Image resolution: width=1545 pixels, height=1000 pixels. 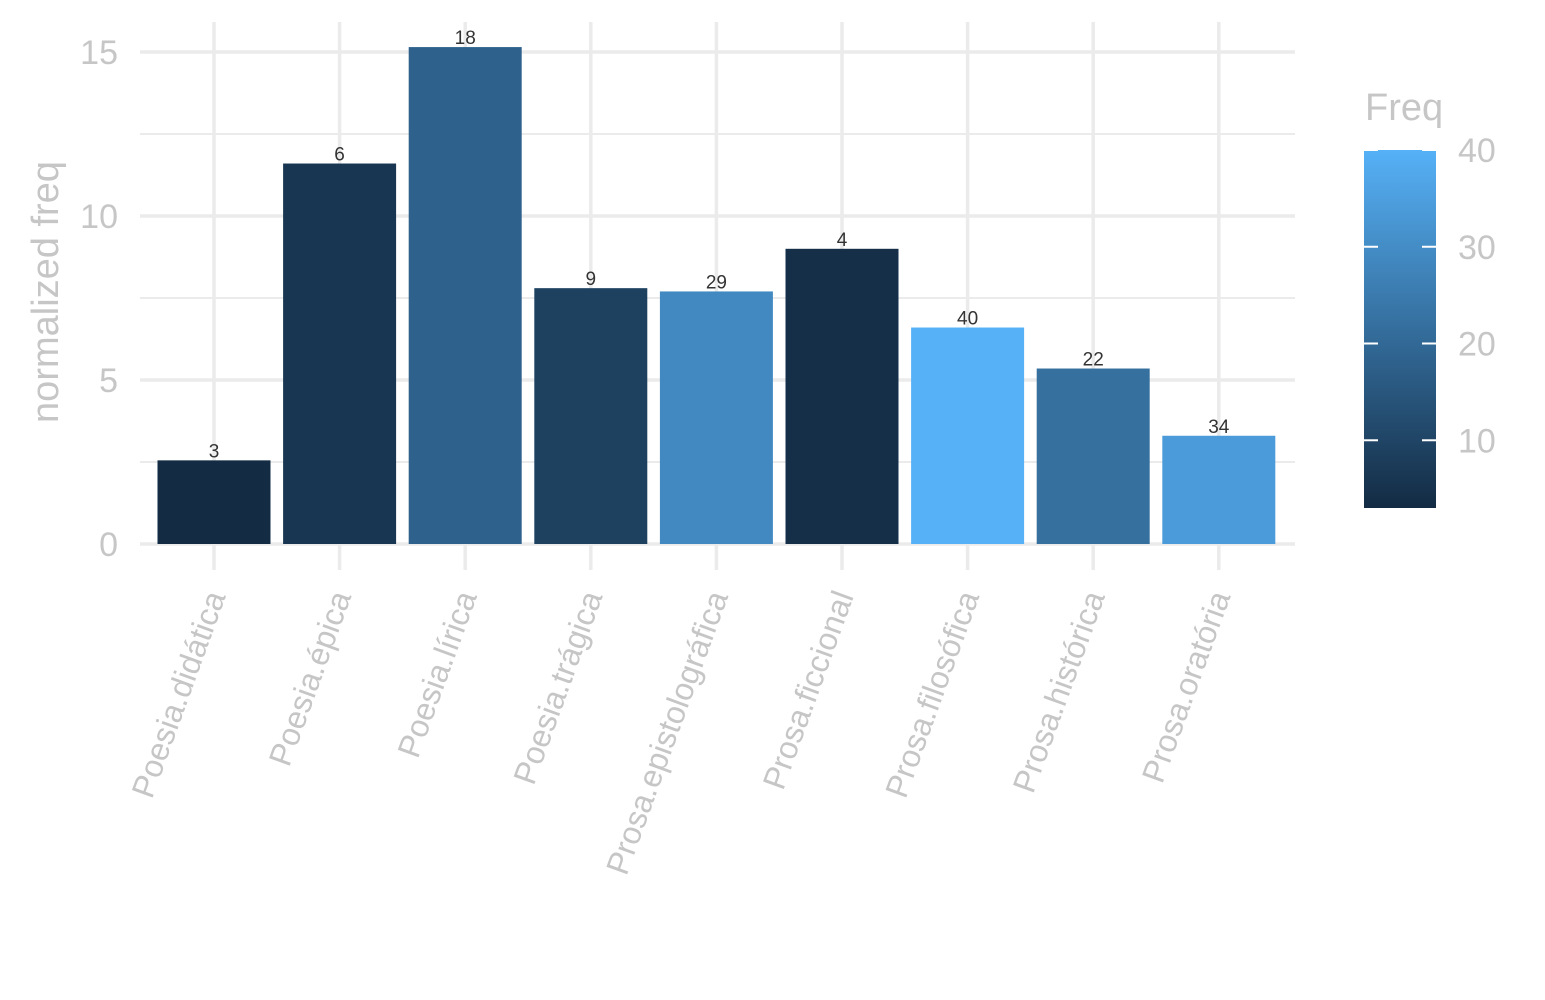 What do you see at coordinates (1186, 686) in the screenshot?
I see `x-tick-label: Prosa.oratória` at bounding box center [1186, 686].